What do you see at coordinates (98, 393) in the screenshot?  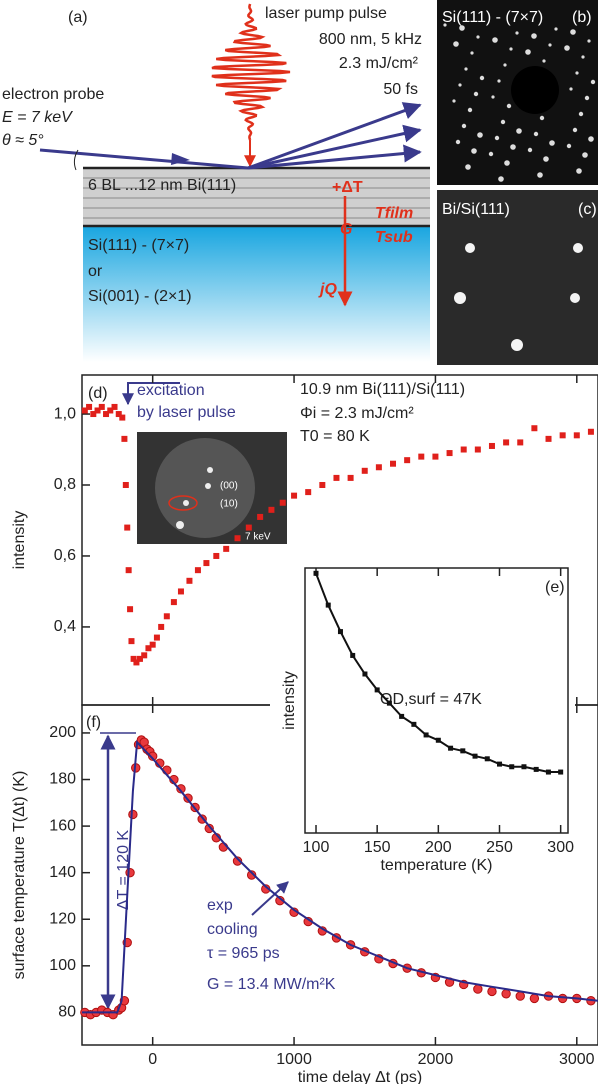 I see `panel-label: (d)` at bounding box center [98, 393].